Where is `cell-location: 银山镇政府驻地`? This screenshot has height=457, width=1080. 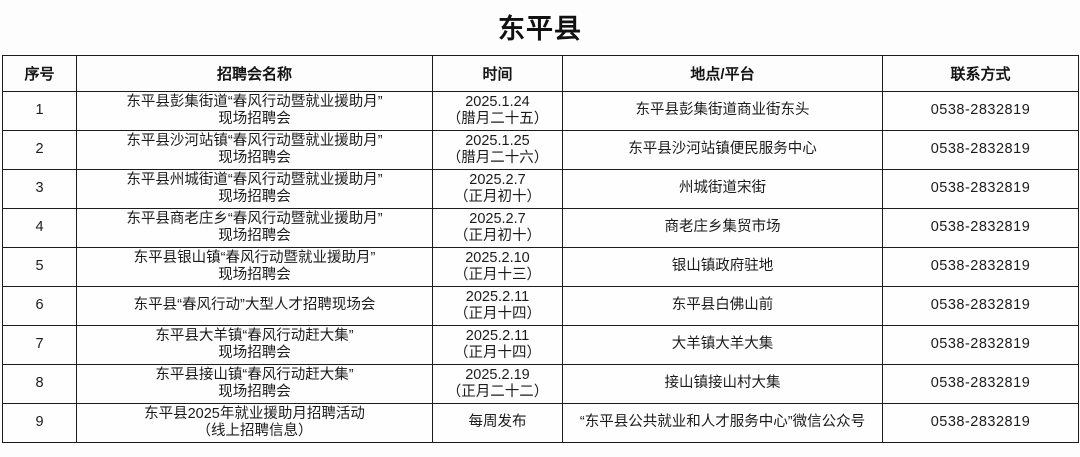
cell-location: 银山镇政府驻地 is located at coordinates (722, 267).